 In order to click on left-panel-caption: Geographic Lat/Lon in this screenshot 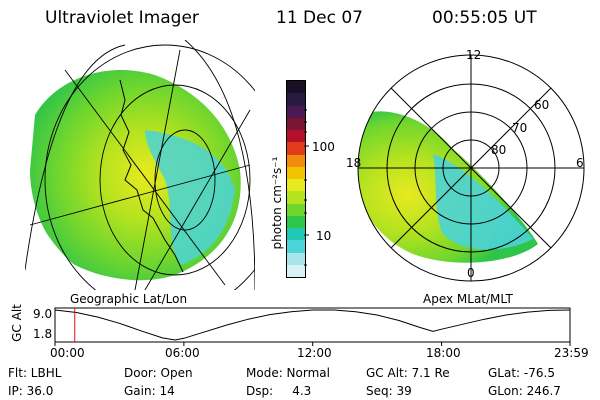, I will do `click(129, 299)`.